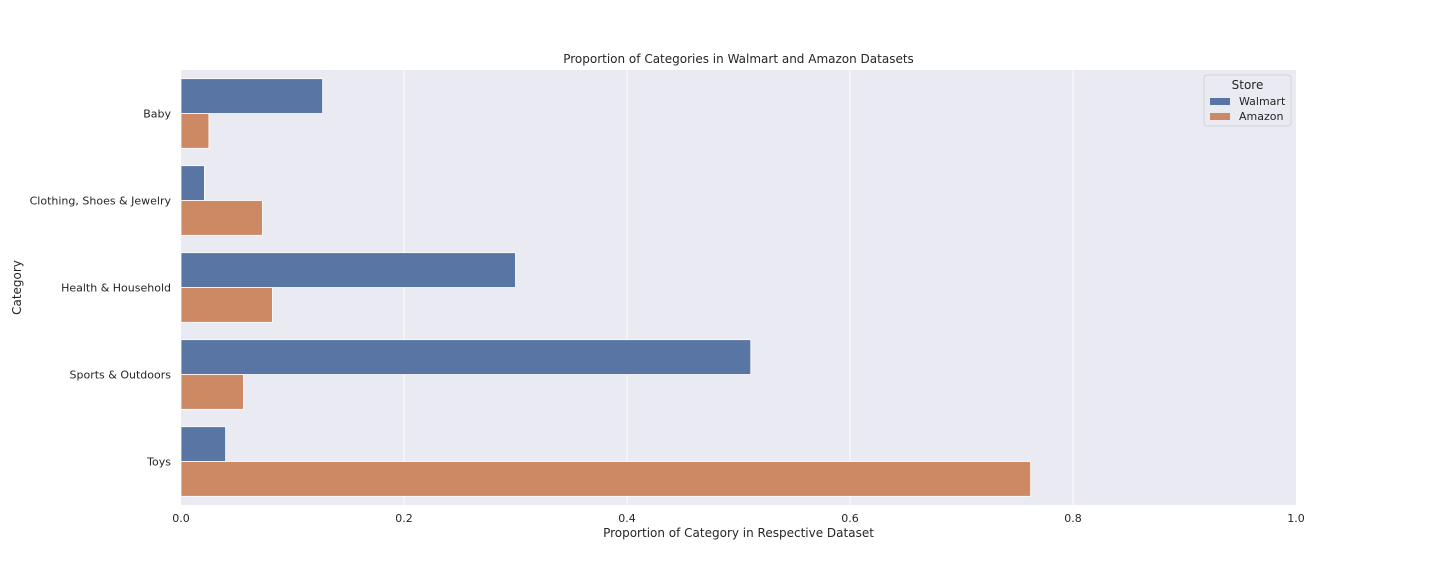 The width and height of the screenshot is (1440, 576). I want to click on y-tick-label: Clothing, Shoes & Jewelry, so click(101, 201).